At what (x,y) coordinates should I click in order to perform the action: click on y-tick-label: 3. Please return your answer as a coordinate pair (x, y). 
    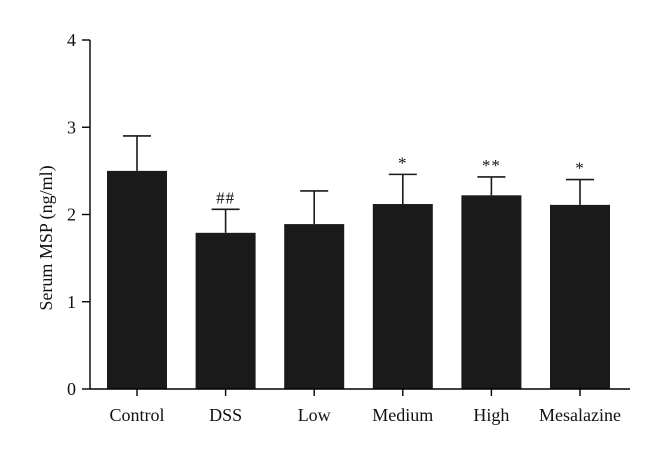
    Looking at the image, I should click on (71, 127).